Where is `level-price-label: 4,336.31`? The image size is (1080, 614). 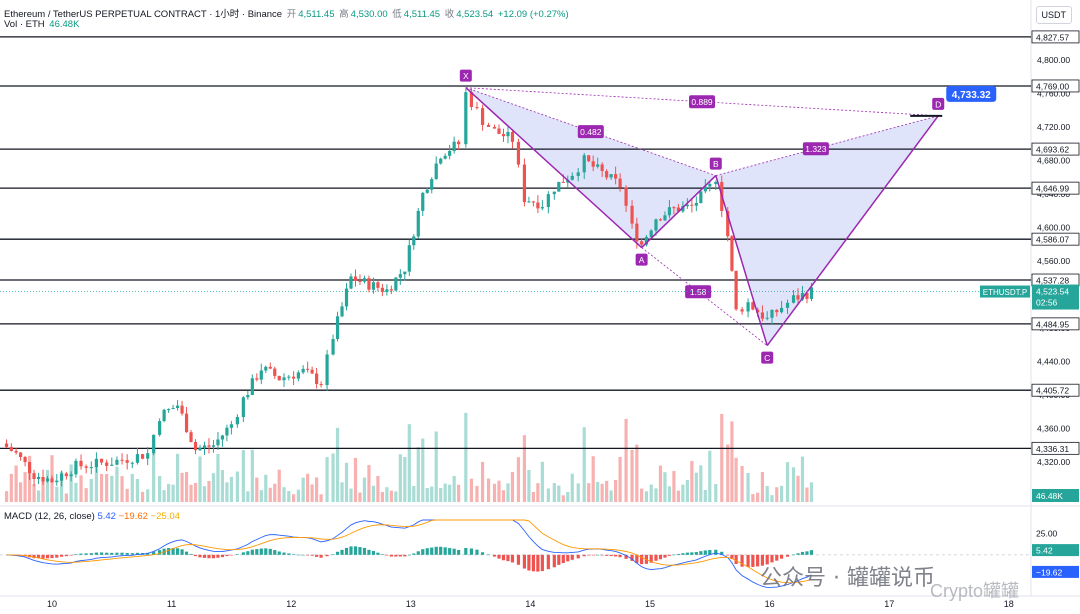 level-price-label: 4,336.31 is located at coordinates (1052, 449).